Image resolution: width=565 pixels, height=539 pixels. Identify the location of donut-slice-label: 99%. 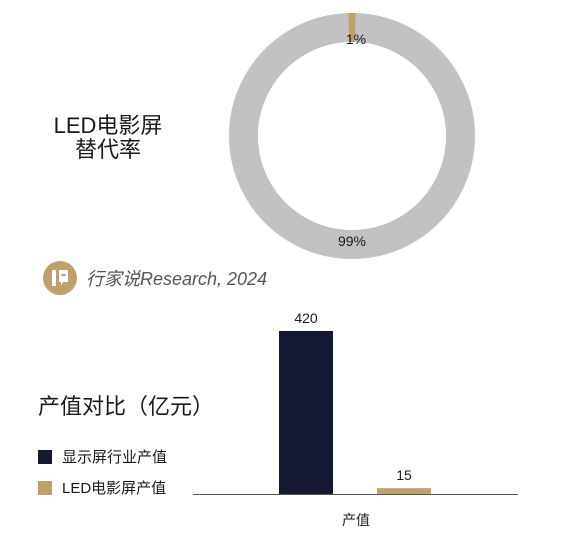
(352, 241).